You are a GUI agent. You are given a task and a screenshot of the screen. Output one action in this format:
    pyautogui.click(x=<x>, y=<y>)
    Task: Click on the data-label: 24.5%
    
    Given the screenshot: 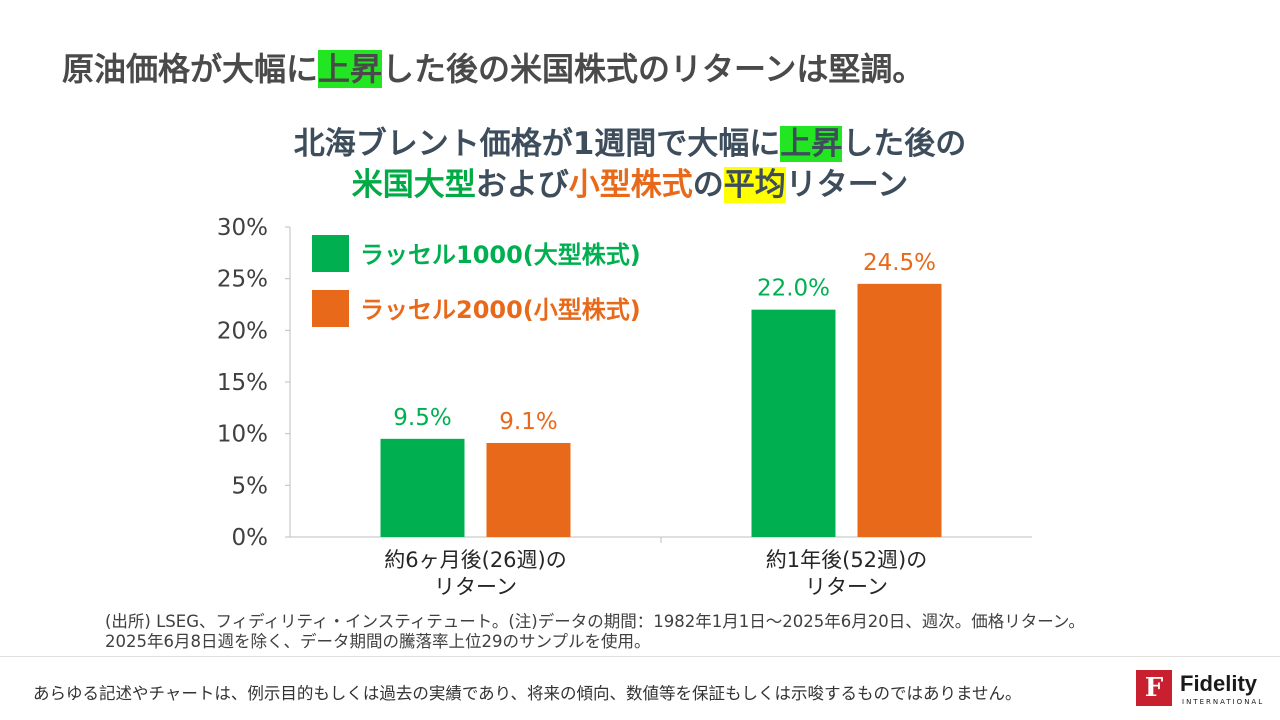 What is the action you would take?
    pyautogui.click(x=899, y=263)
    